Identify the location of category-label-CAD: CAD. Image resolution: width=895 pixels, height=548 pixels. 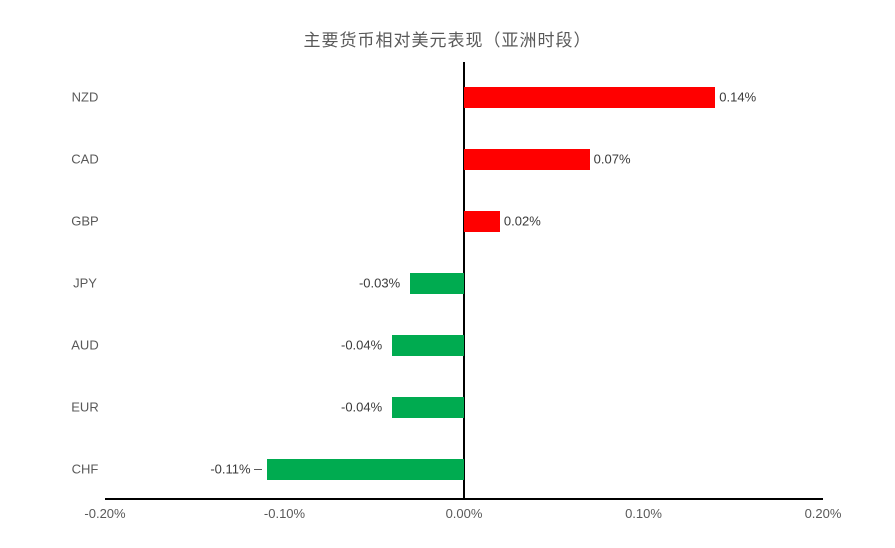
(85, 159).